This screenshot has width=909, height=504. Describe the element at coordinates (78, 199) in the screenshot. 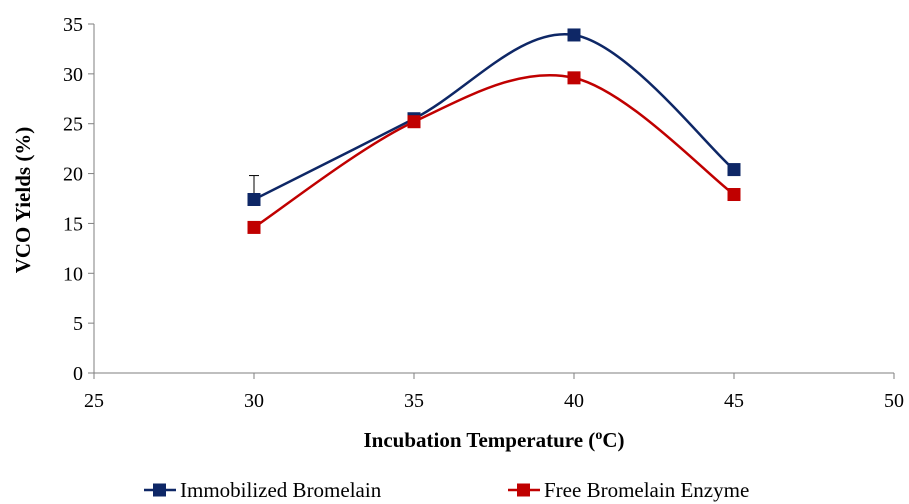

I see `y-ticks: 0 5 10 15 20 25 30 35` at that location.